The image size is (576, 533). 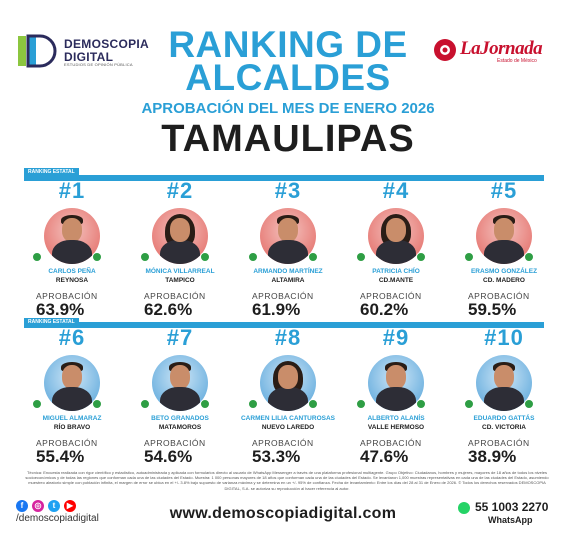 I want to click on brand-name-line1: DEMOSCOPIA, so click(x=107, y=44).